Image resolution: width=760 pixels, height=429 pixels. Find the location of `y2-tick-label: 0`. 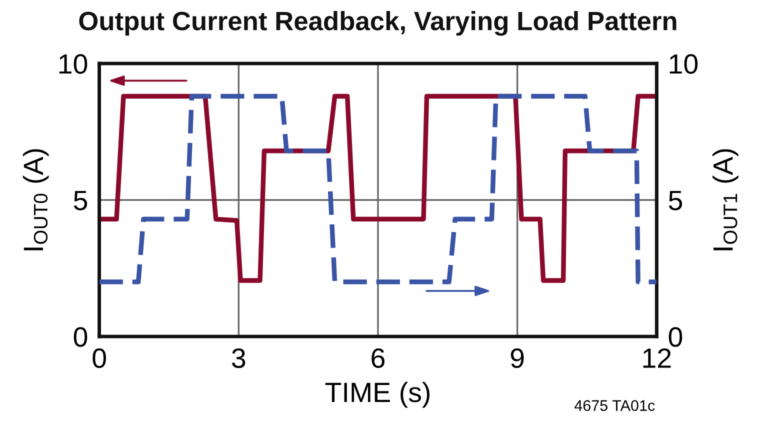

y2-tick-label: 0 is located at coordinates (675, 337).